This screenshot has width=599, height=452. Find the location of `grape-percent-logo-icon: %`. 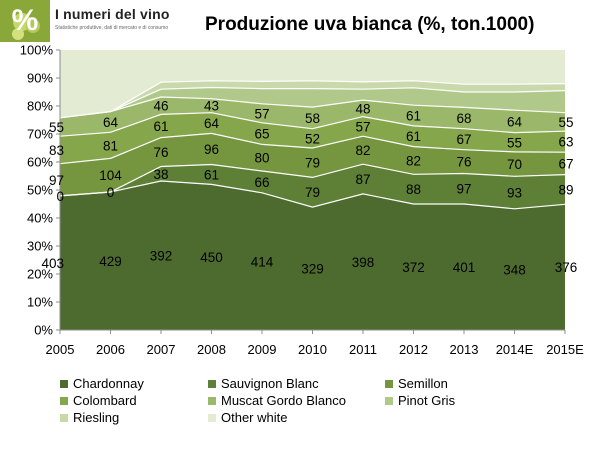

grape-percent-logo-icon: % is located at coordinates (25, 21).